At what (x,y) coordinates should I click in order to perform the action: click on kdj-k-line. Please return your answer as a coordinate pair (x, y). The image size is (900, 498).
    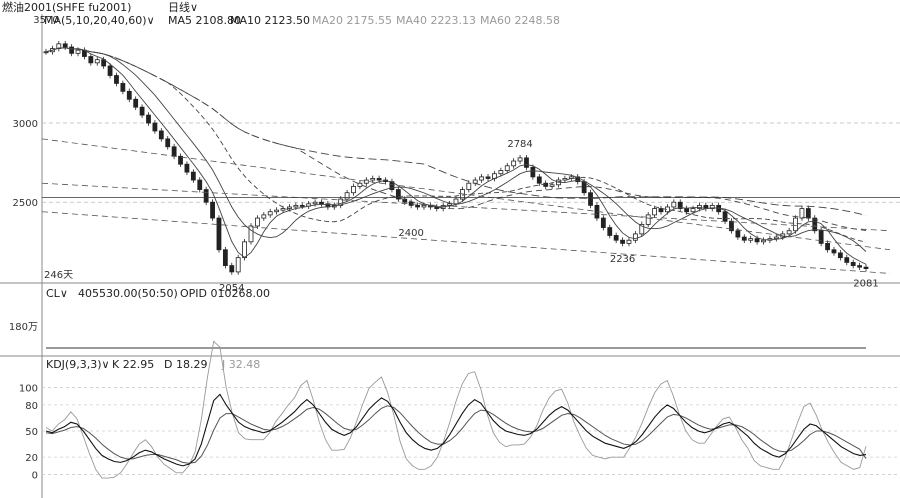
    Looking at the image, I should click on (456, 430).